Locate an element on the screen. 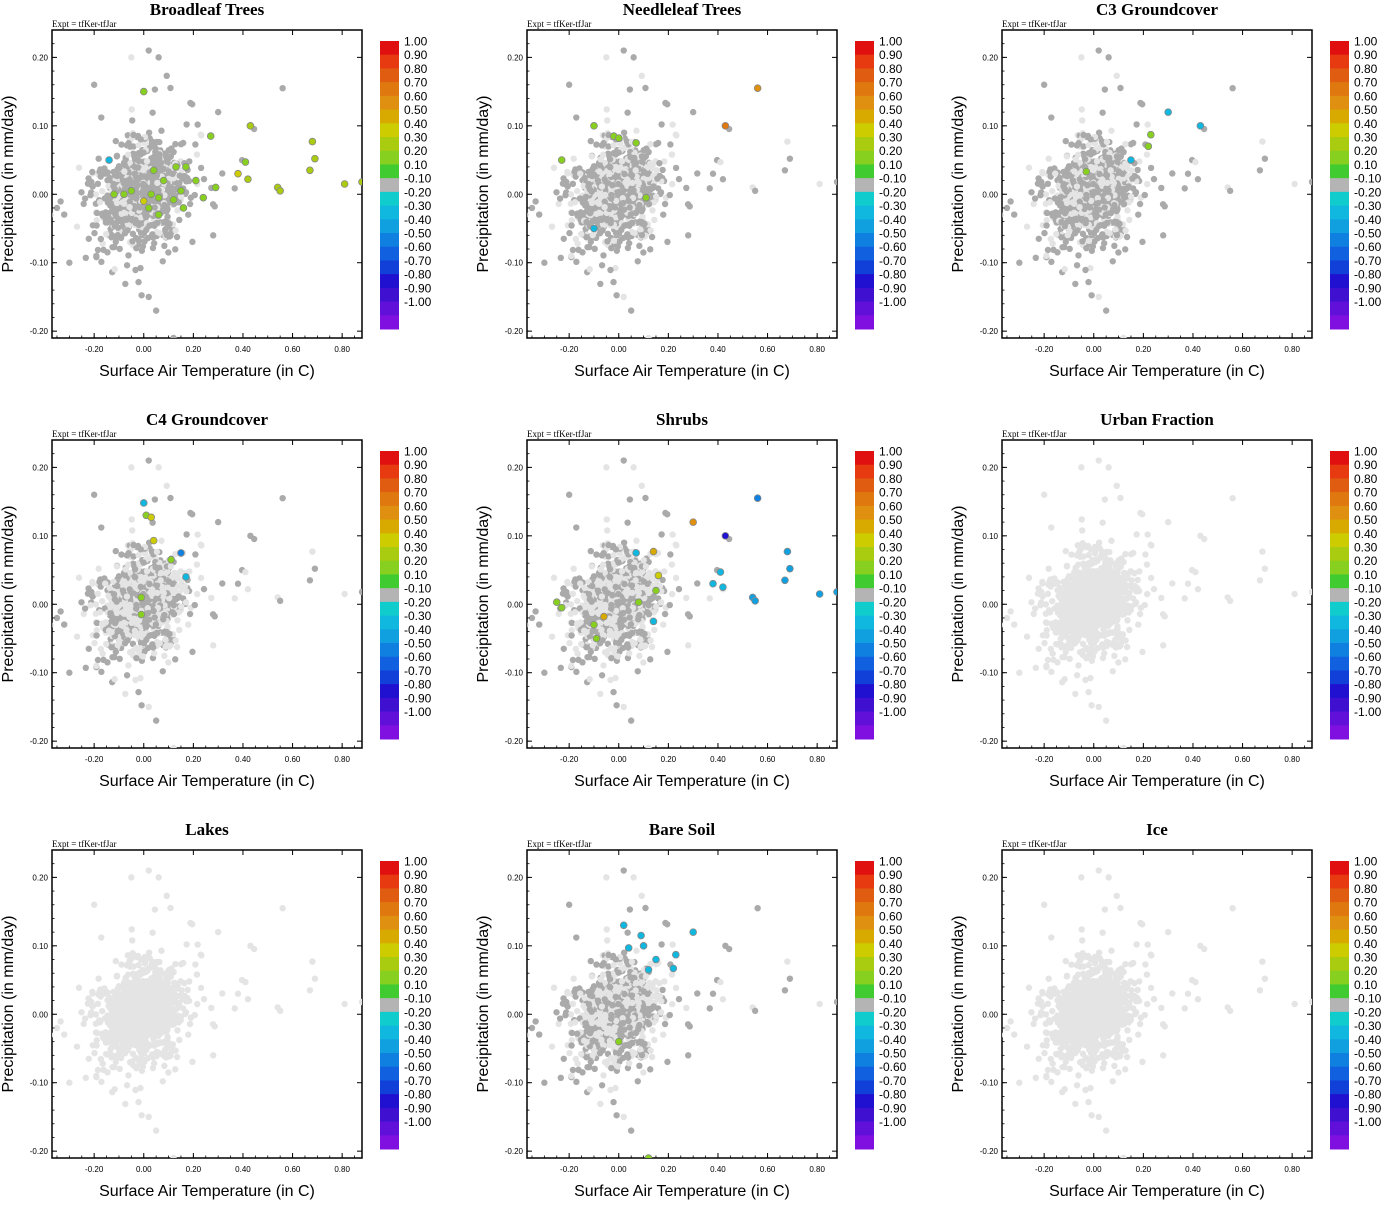 This screenshot has height=1205, width=1388. colorbar-label: 0.10 is located at coordinates (1366, 165).